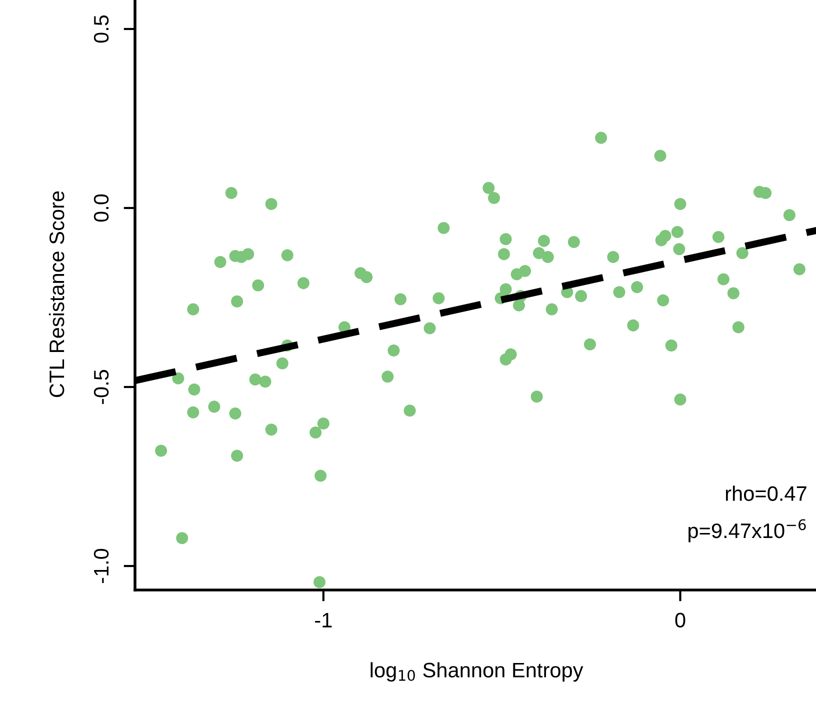 The image size is (816, 721). I want to click on annotation: rho=0.47, so click(766, 493).